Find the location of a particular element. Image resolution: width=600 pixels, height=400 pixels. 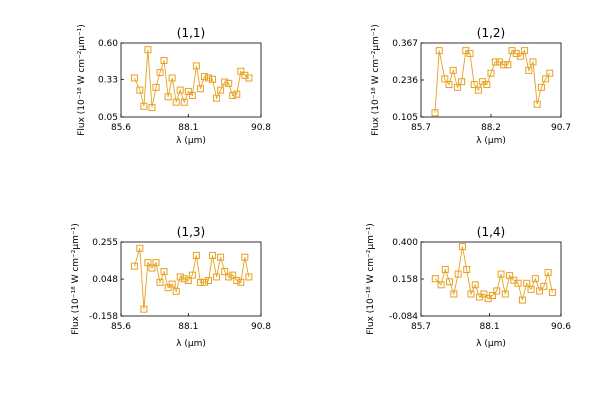

y-tick-label: 0.367 is located at coordinates (405, 44).